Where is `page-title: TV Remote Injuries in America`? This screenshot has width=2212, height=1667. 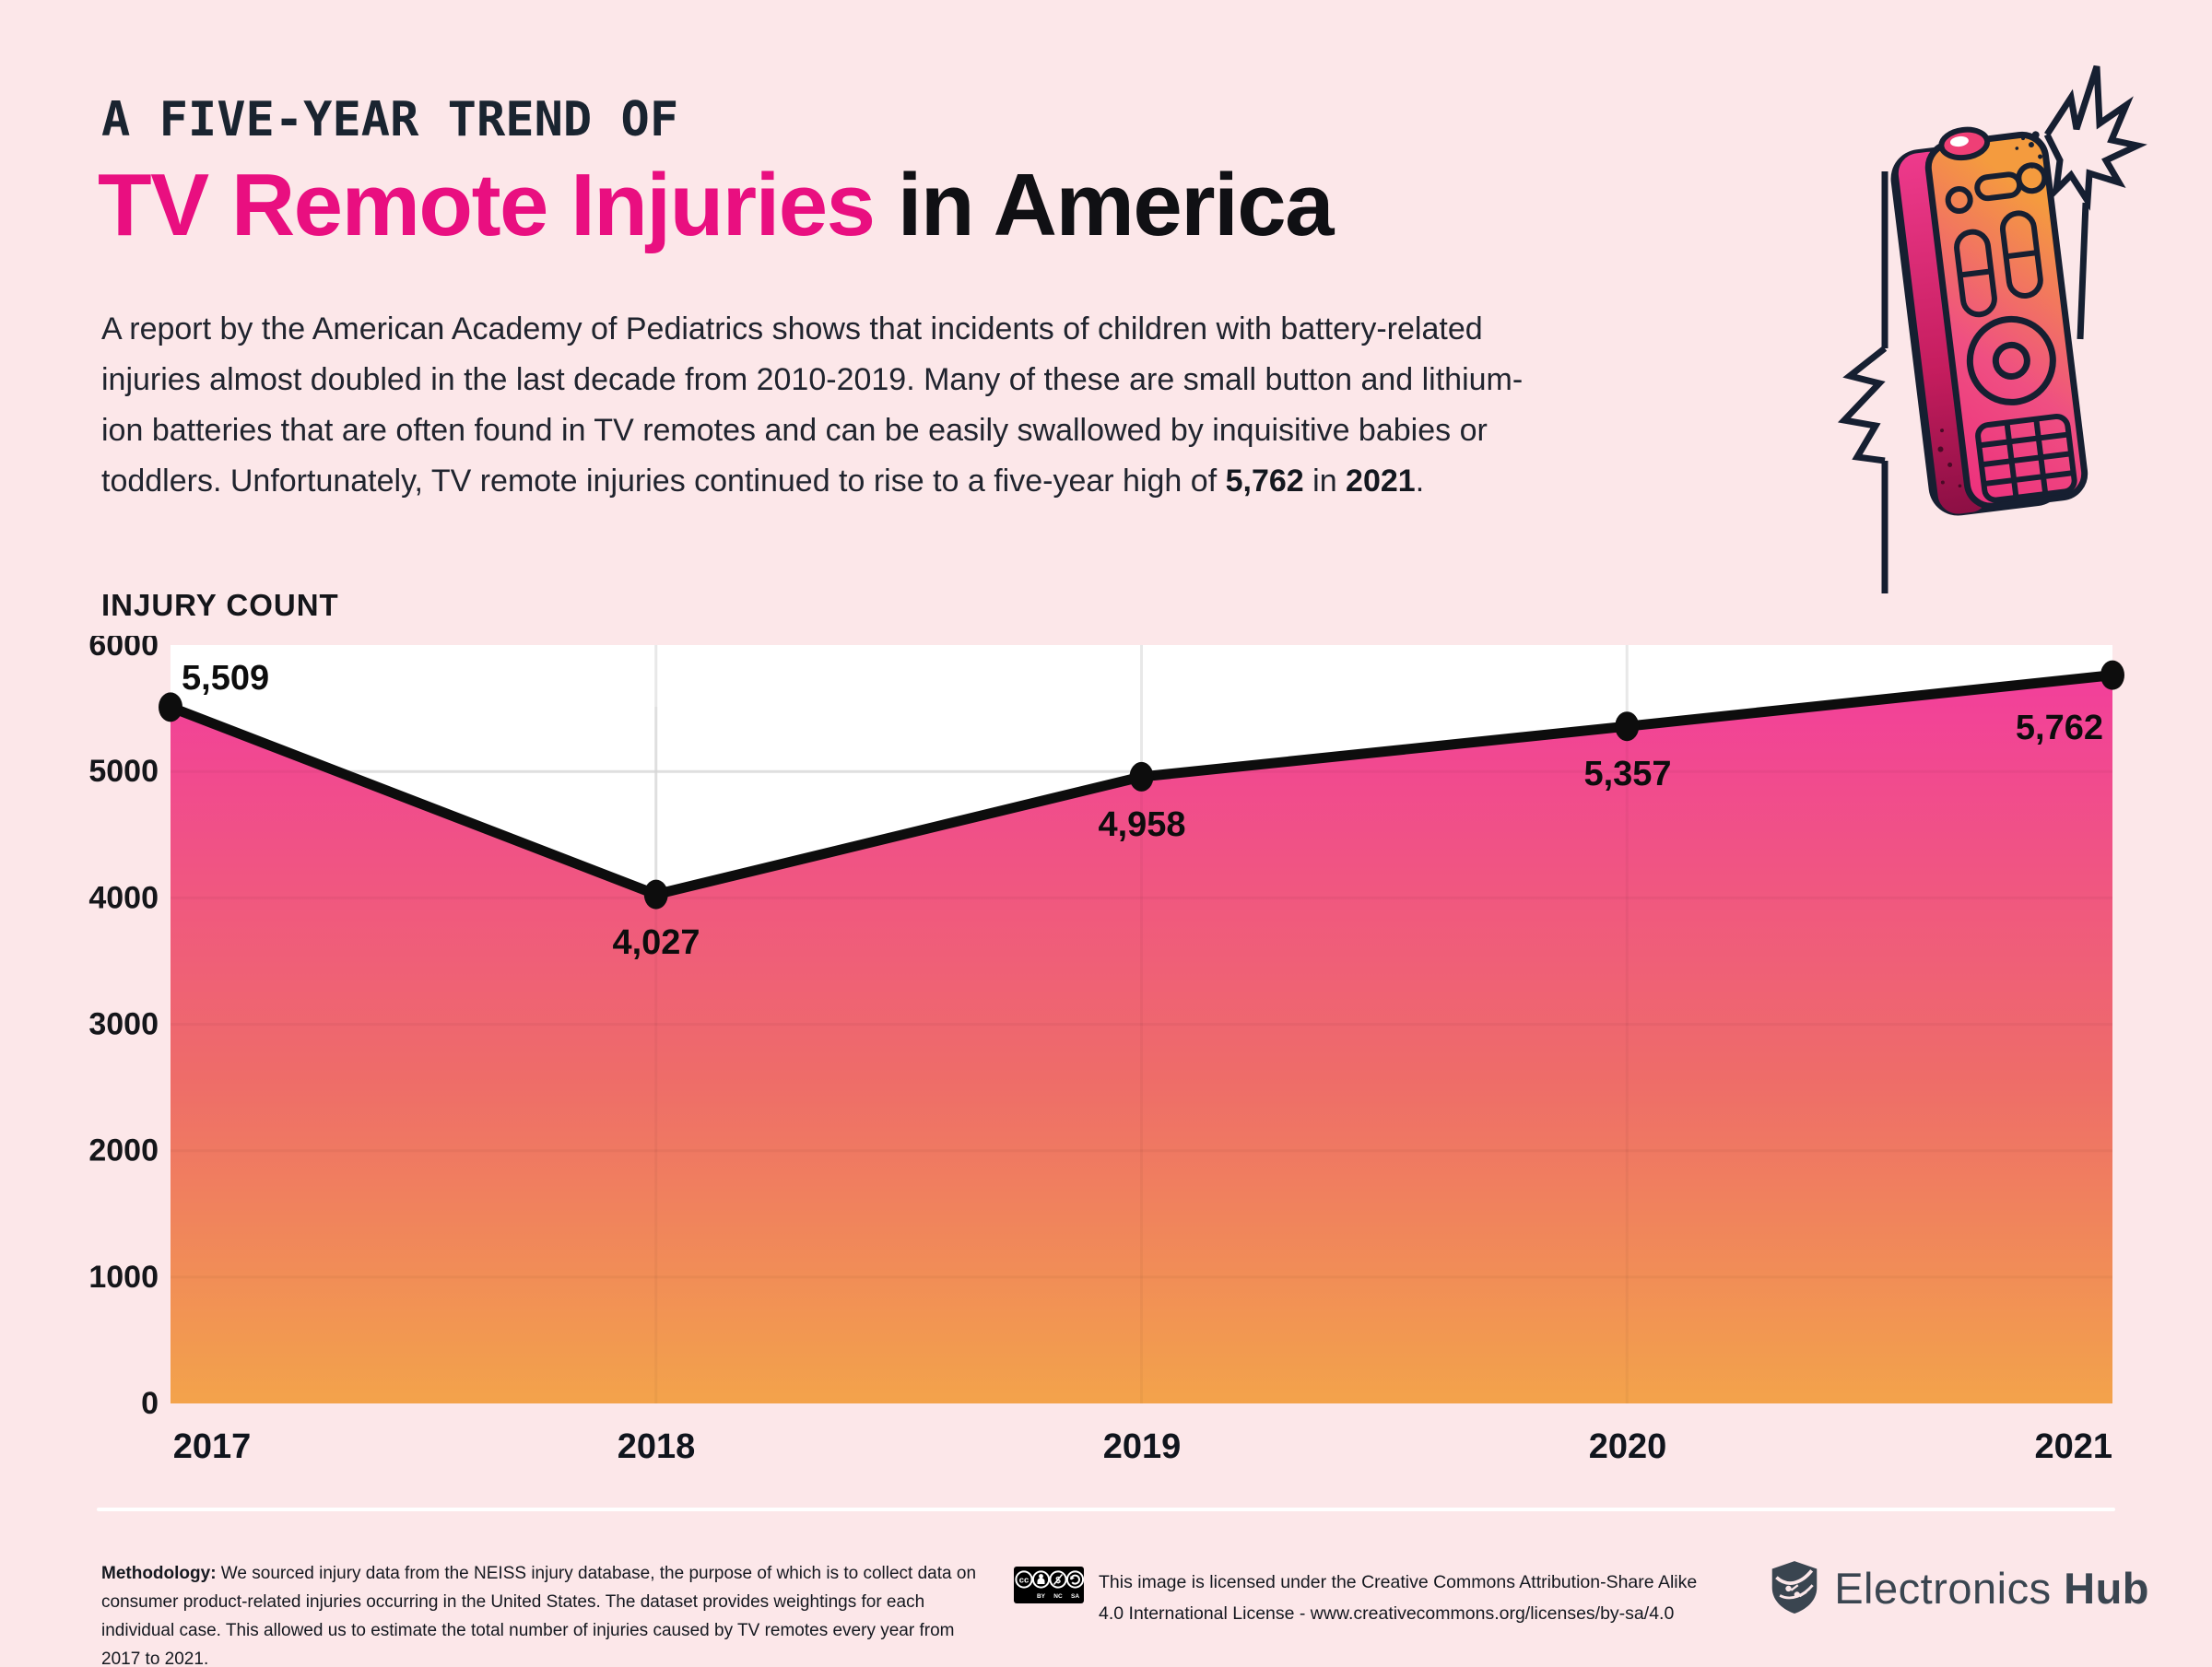
page-title: TV Remote Injuries in America is located at coordinates (716, 205).